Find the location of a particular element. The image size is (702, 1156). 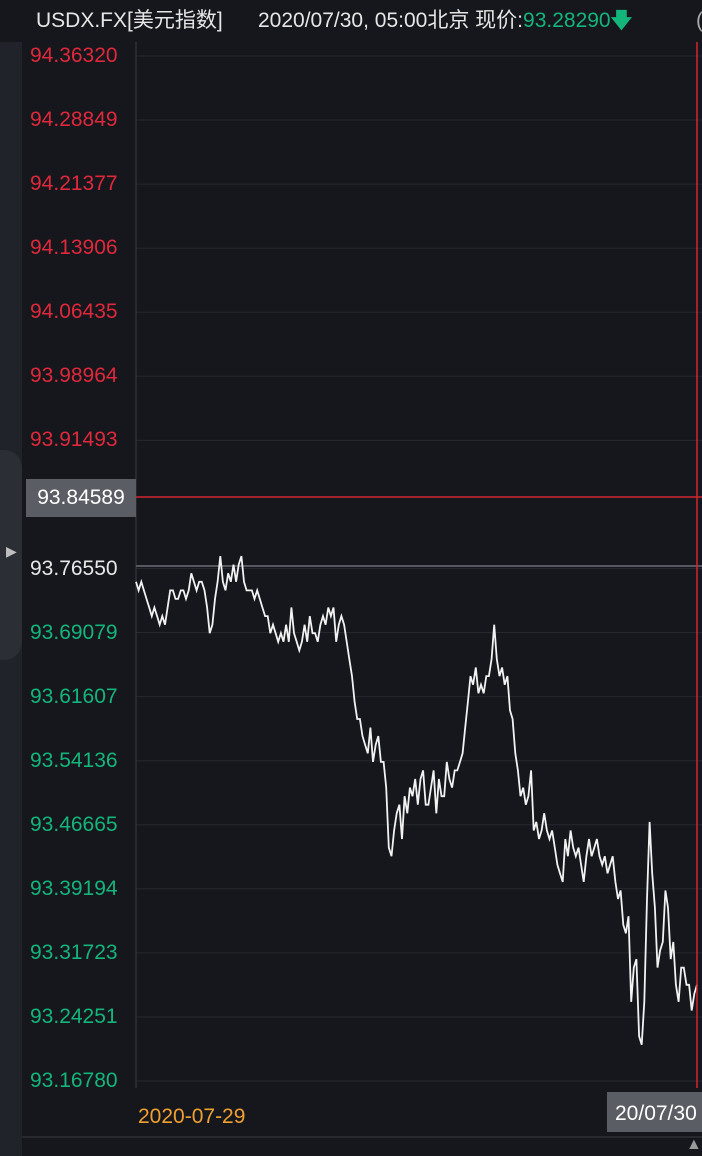

crosshair-time-label: 20/07/30 is located at coordinates (654, 1112).